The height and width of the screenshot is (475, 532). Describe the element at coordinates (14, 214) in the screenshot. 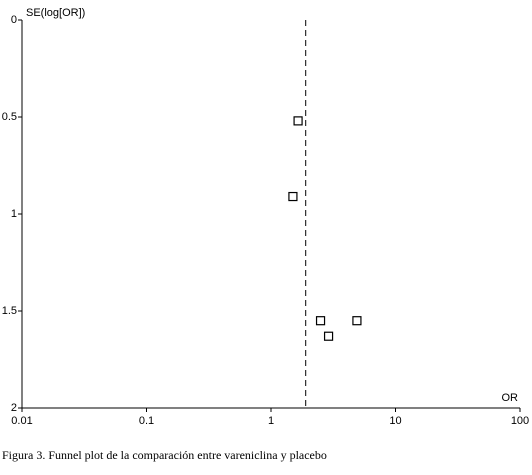

I see `y-tick-label: 1` at that location.